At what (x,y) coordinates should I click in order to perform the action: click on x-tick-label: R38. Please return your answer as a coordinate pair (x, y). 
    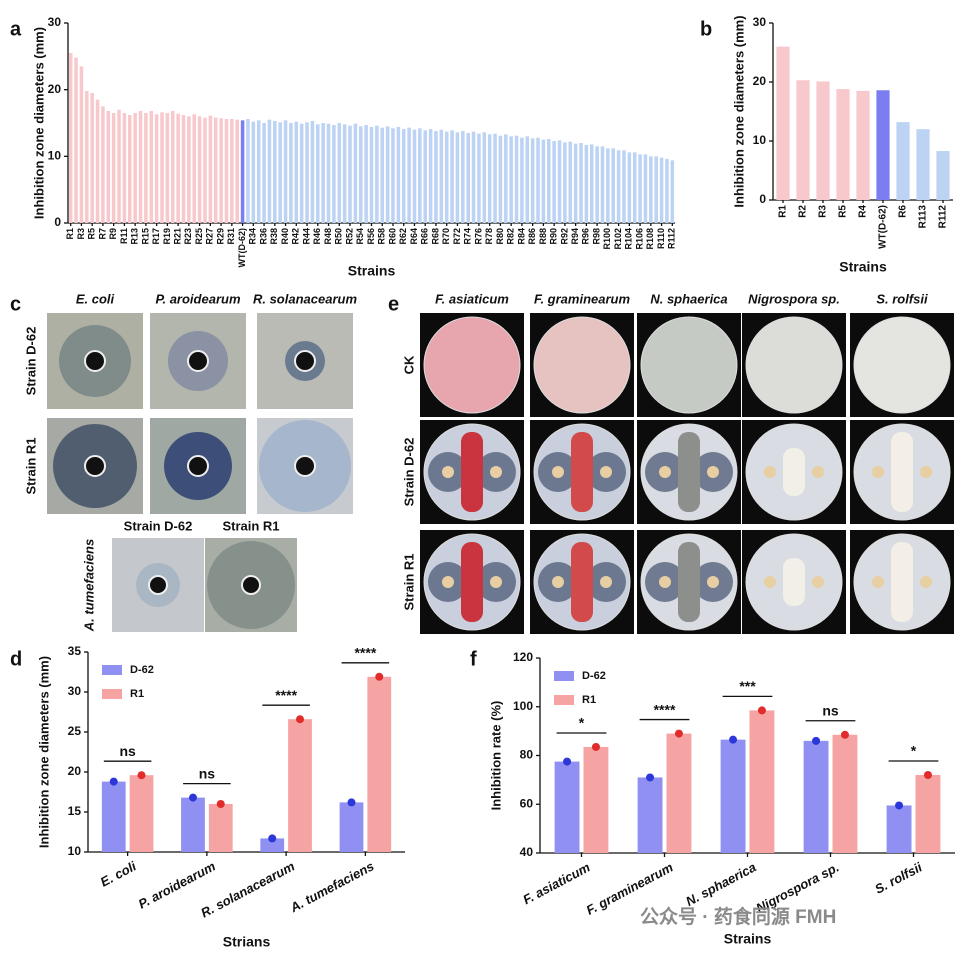
    Looking at the image, I should click on (274, 236).